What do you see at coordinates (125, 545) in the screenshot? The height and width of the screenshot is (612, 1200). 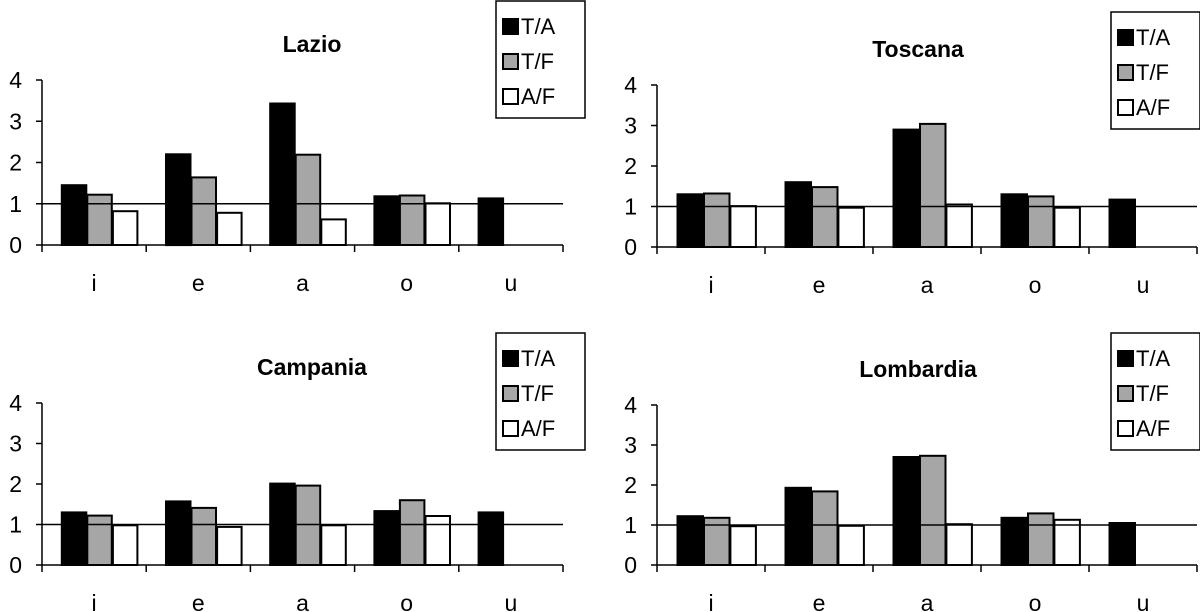 I see `bar-af-i` at bounding box center [125, 545].